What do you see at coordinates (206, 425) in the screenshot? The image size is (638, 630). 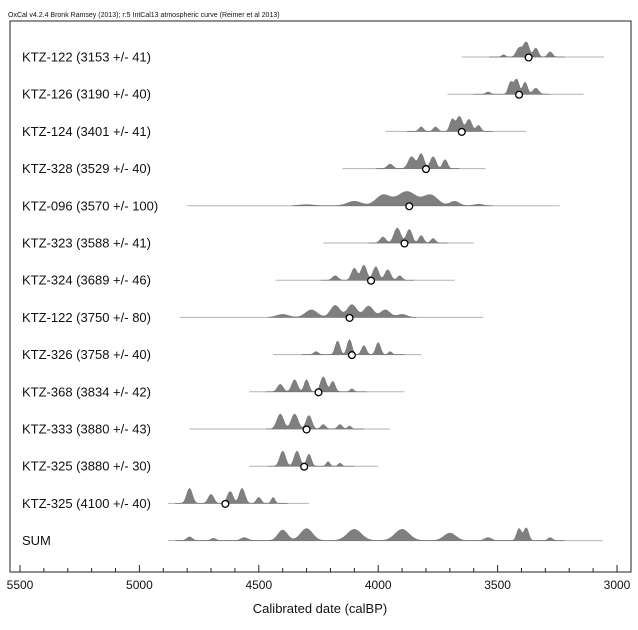 I see `distribution-row: KTZ-333 (3880 +/- 43)` at bounding box center [206, 425].